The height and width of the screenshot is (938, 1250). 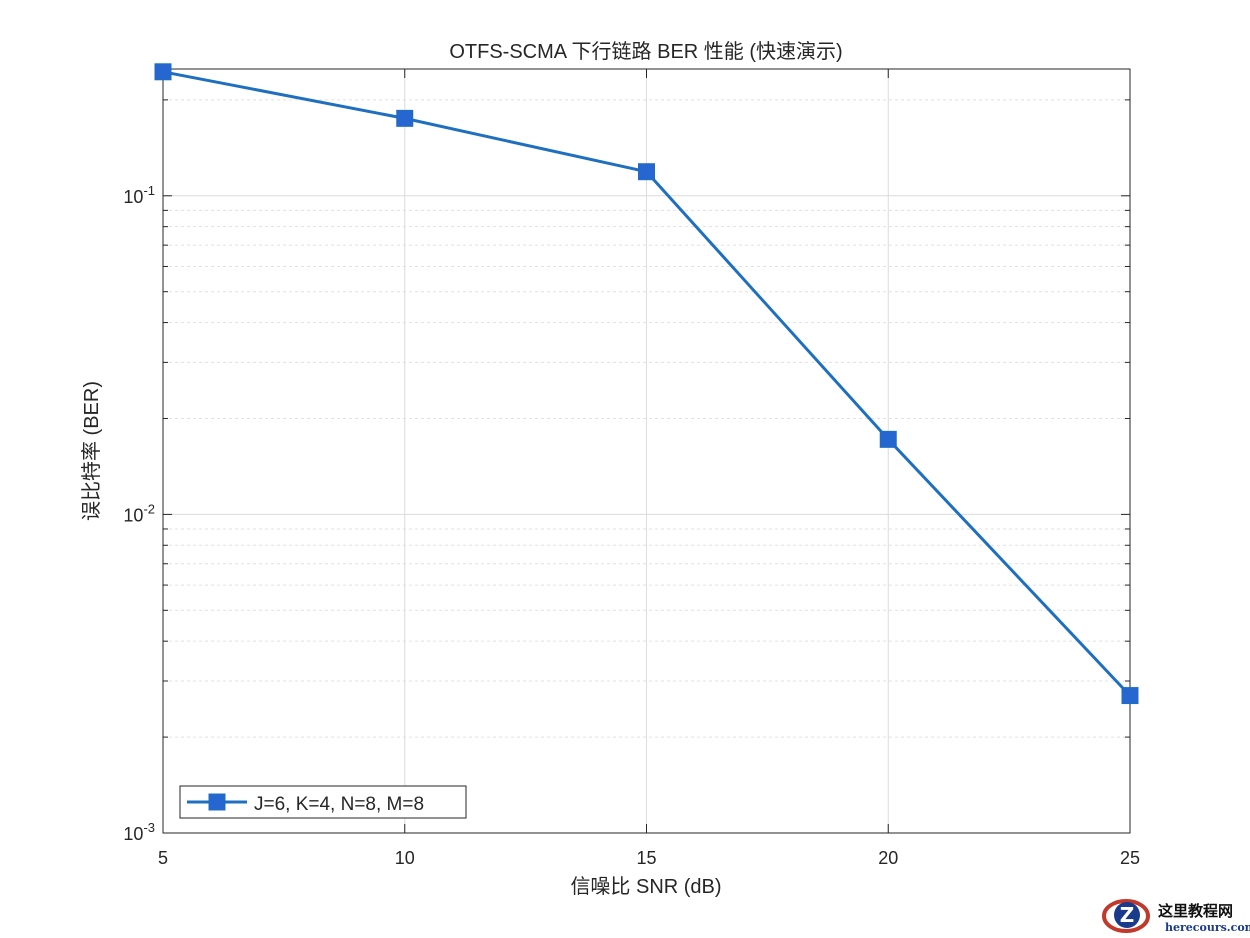 I want to click on watermark-text-en: herecours.com, so click(x=1207, y=927).